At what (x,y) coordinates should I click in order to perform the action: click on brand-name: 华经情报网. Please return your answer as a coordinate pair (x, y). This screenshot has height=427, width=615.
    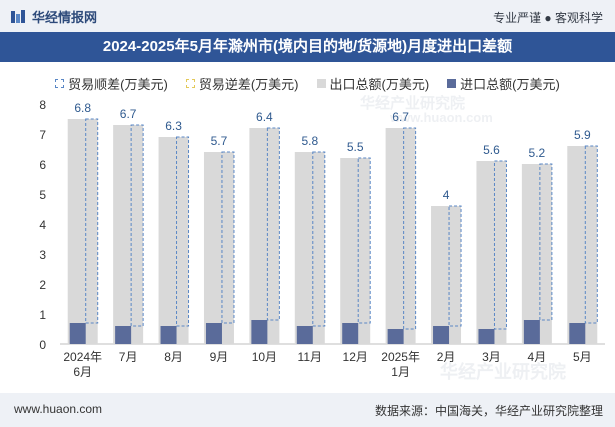
    Looking at the image, I should click on (65, 17).